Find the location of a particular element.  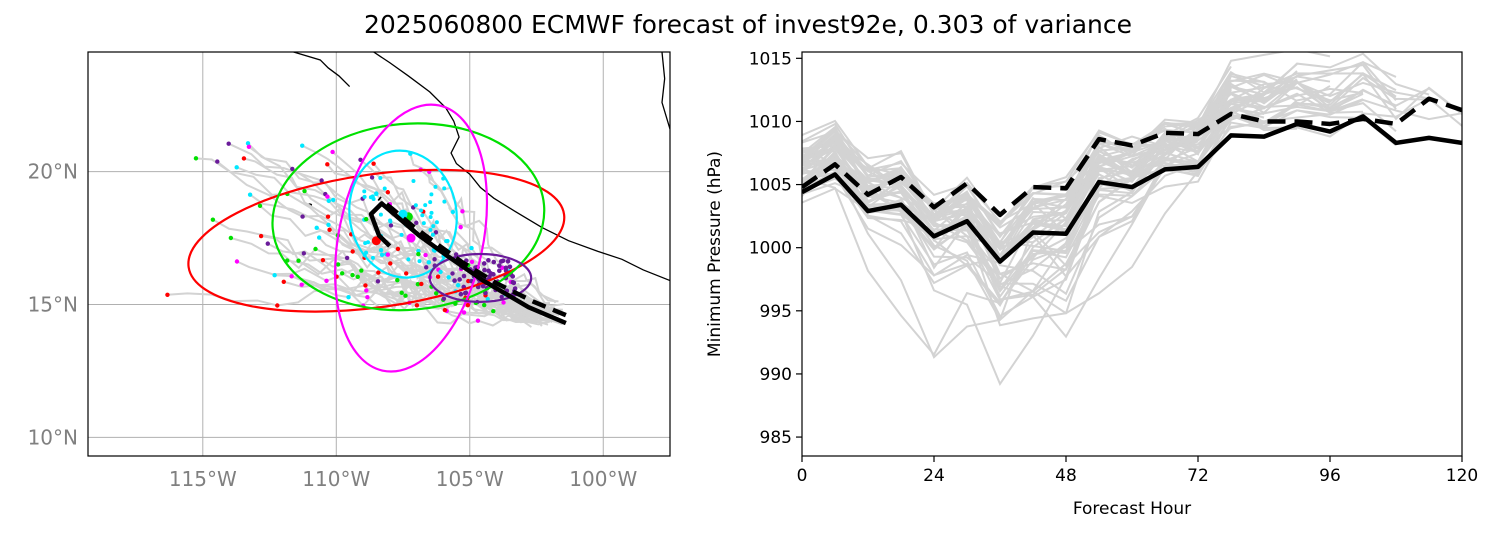

control-track is located at coordinates (472, 257).